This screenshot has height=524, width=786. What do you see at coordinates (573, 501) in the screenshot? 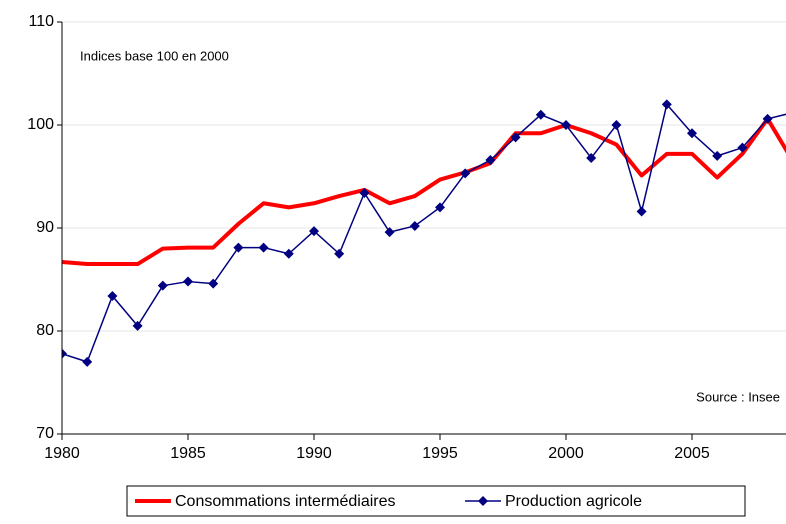
I see `legend-label: Production agricole` at bounding box center [573, 501].